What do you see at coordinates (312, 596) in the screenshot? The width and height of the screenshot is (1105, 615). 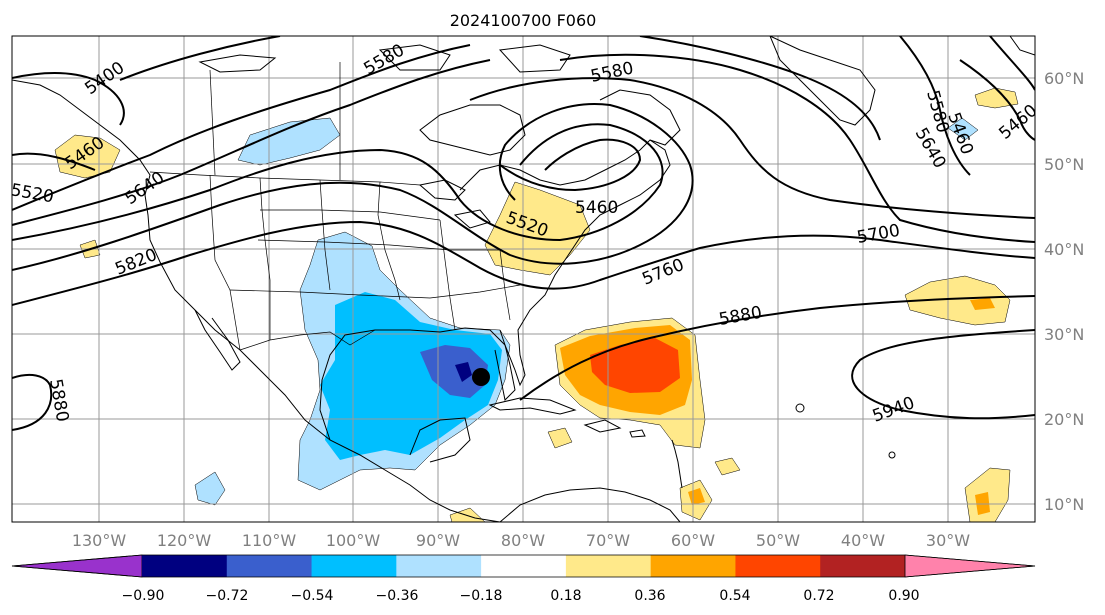 I see `colorbar-tick-label: −0.54` at bounding box center [312, 596].